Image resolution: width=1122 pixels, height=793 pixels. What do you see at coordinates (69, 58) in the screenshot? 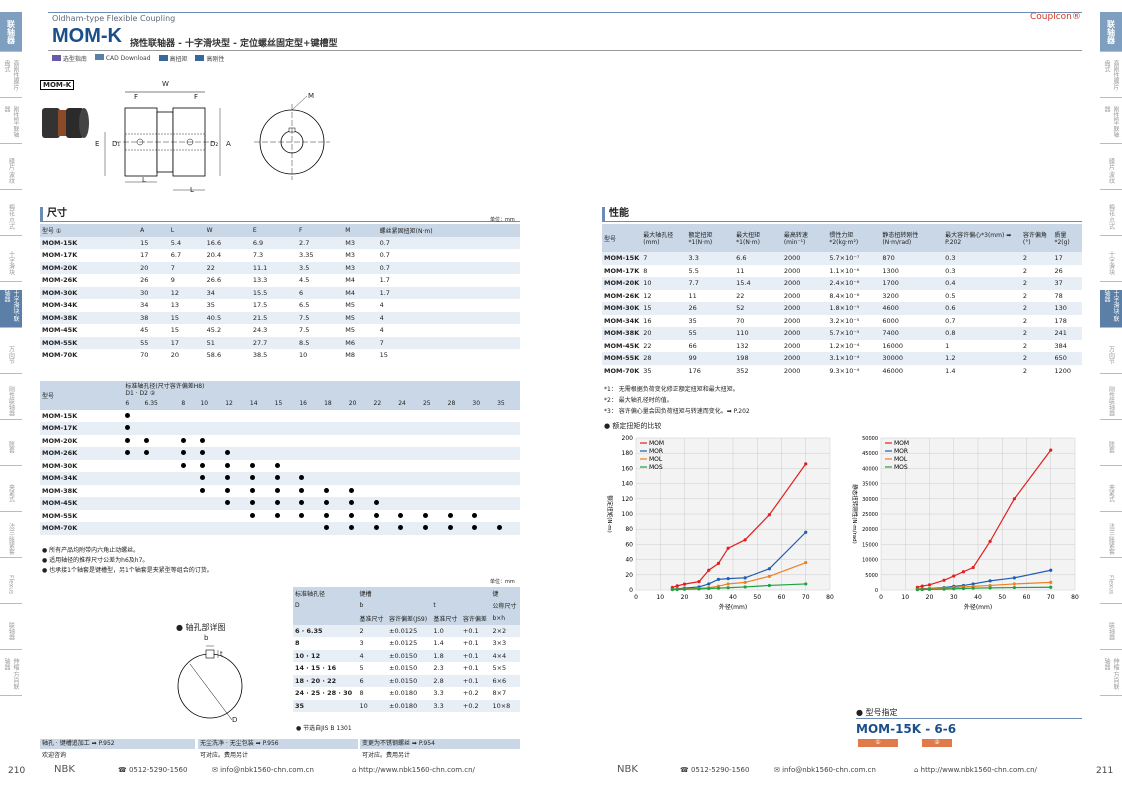
I see `guide-icon: 选型指南` at bounding box center [69, 58].